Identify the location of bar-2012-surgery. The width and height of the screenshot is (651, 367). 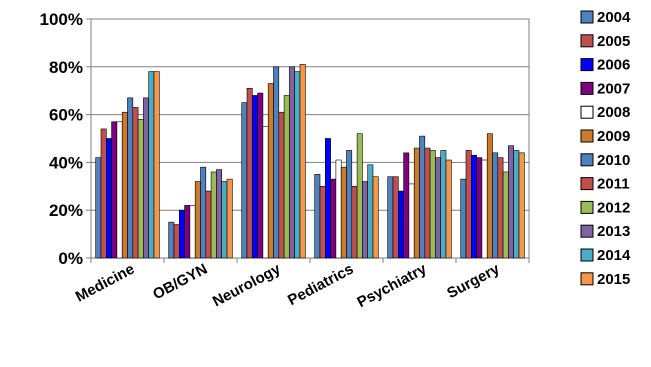
(505, 215).